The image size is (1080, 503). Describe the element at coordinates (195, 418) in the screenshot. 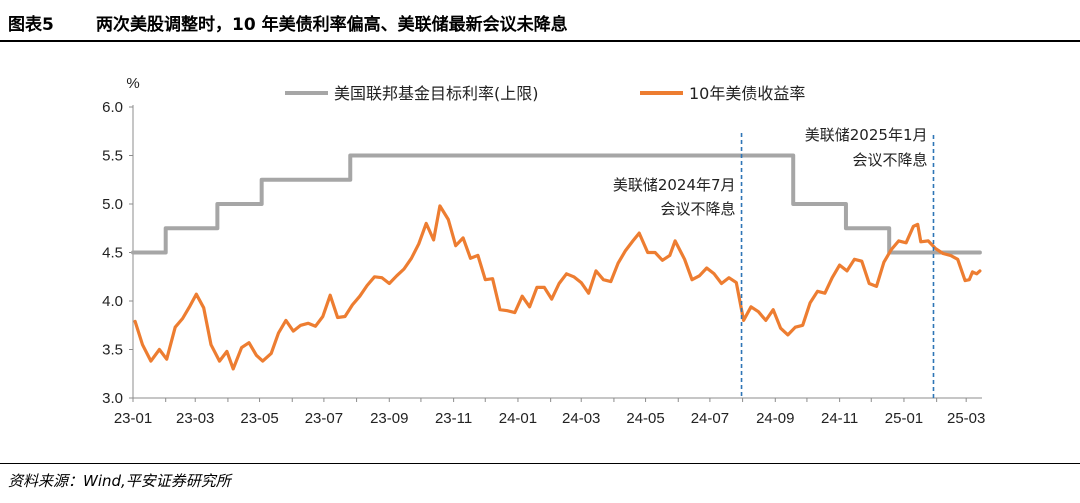

I see `x-tick-label: 23-03` at that location.